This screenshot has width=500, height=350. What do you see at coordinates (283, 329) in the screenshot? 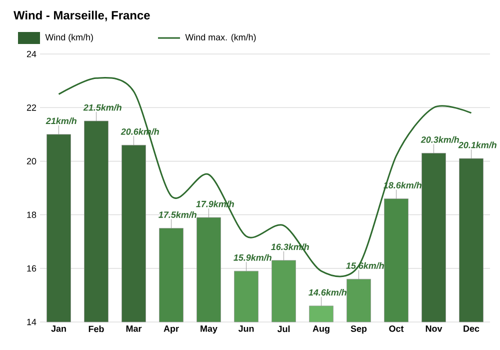
I see `x-tick-label: Jul` at bounding box center [283, 329].